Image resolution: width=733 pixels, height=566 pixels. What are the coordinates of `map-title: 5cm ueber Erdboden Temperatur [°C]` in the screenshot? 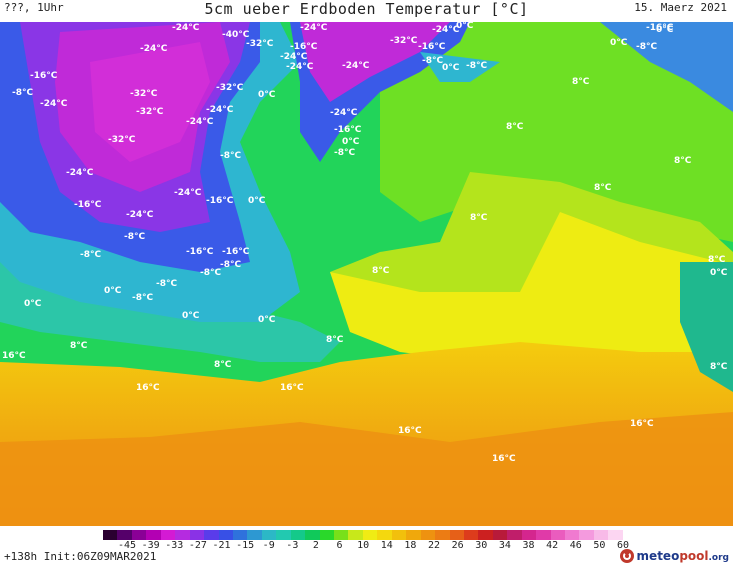 It's located at (366, 9).